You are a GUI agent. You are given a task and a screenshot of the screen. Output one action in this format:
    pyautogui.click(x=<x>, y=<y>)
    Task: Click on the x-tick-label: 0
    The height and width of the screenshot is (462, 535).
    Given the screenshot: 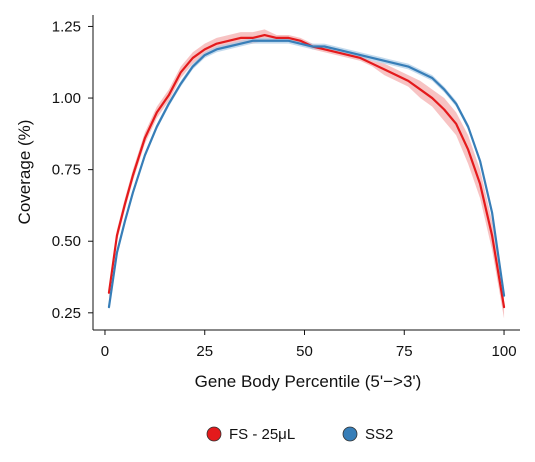 What is the action you would take?
    pyautogui.click(x=105, y=351)
    